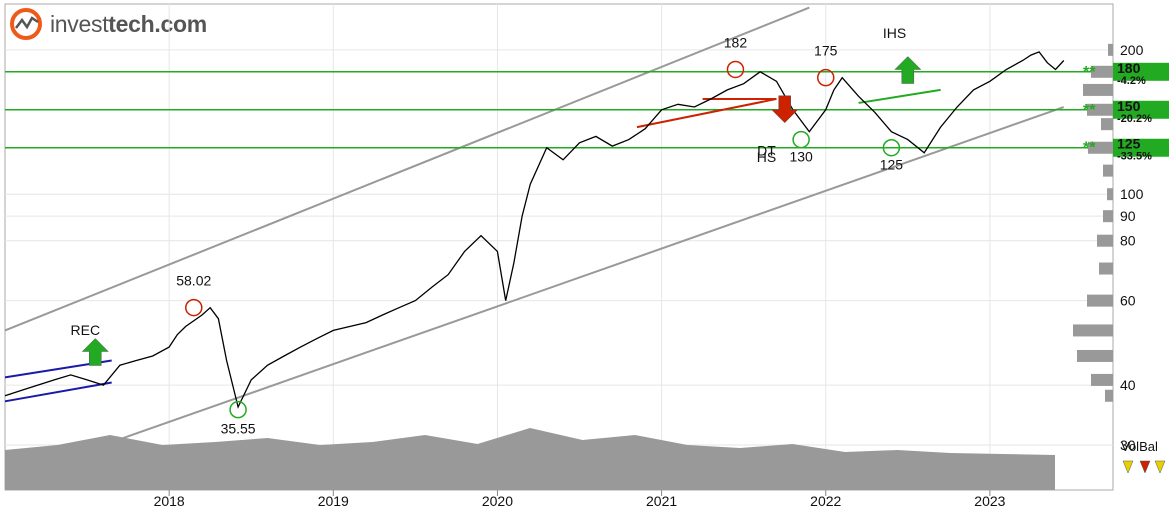 The image size is (1174, 515). I want to click on annotation-DT: DT, so click(766, 151).